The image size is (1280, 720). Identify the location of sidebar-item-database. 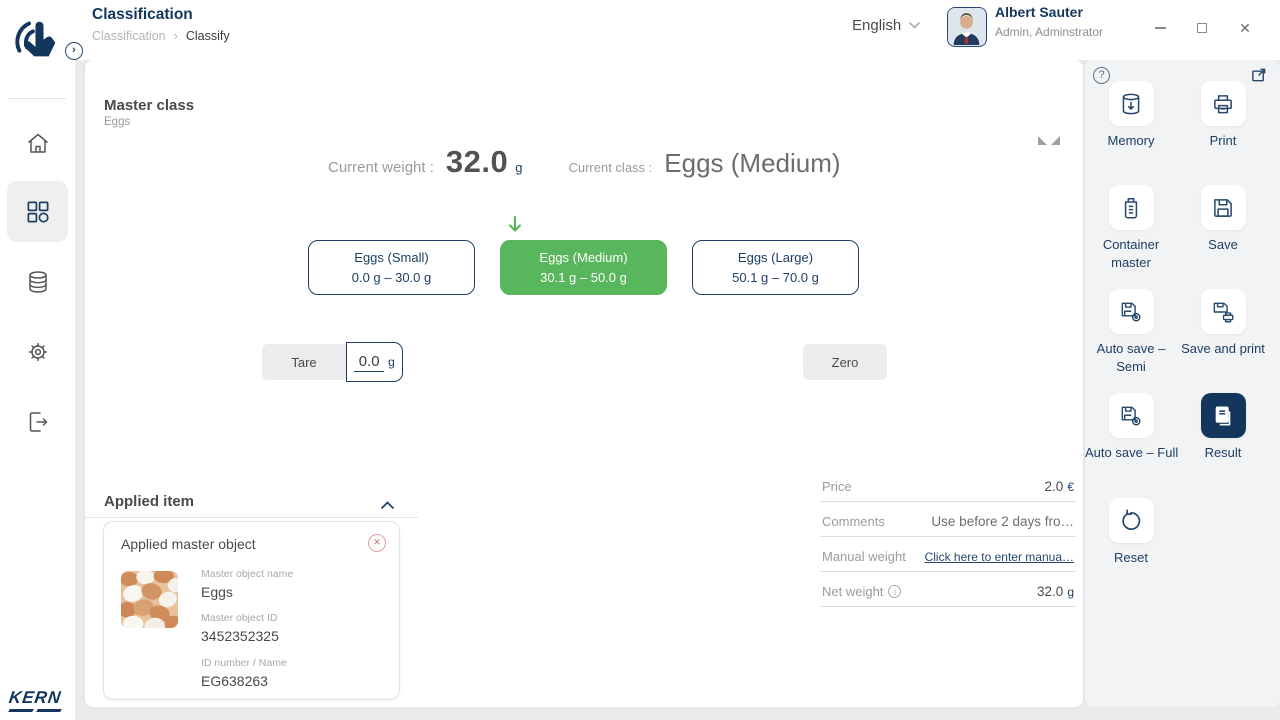
(37, 281).